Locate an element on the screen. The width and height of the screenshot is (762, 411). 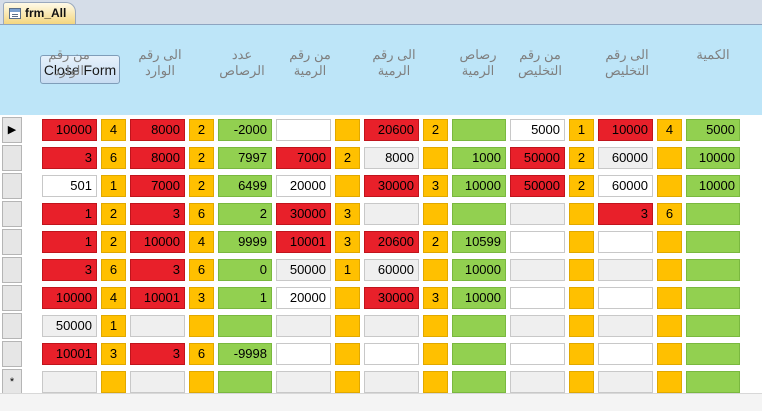
field-textbox: 4 is located at coordinates (113, 130).